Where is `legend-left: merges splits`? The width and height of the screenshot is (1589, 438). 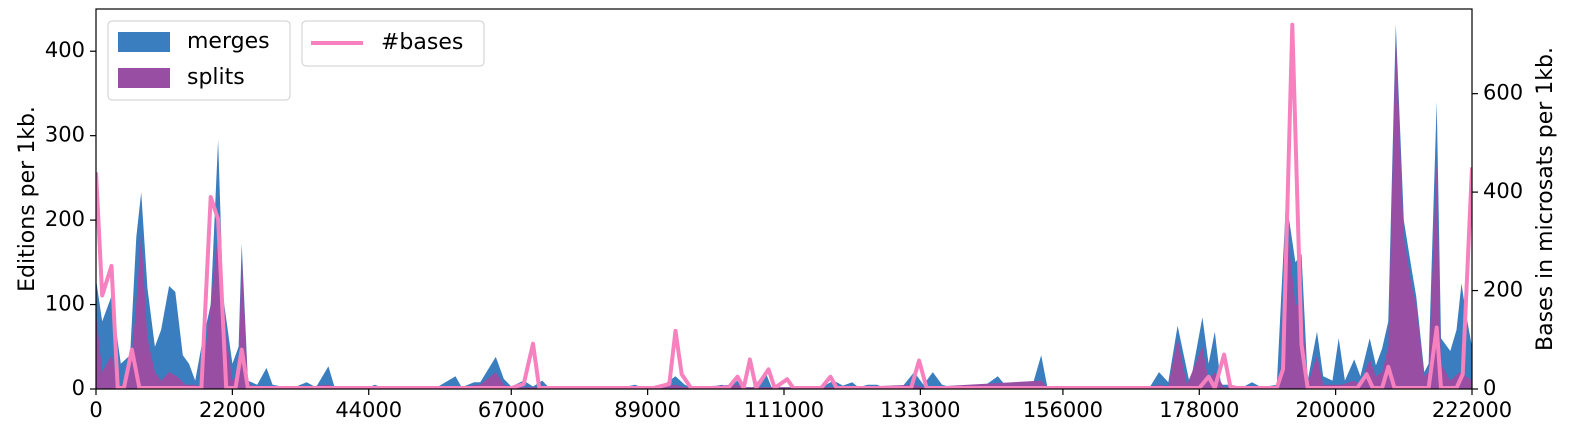 legend-left: merges splits is located at coordinates (199, 60).